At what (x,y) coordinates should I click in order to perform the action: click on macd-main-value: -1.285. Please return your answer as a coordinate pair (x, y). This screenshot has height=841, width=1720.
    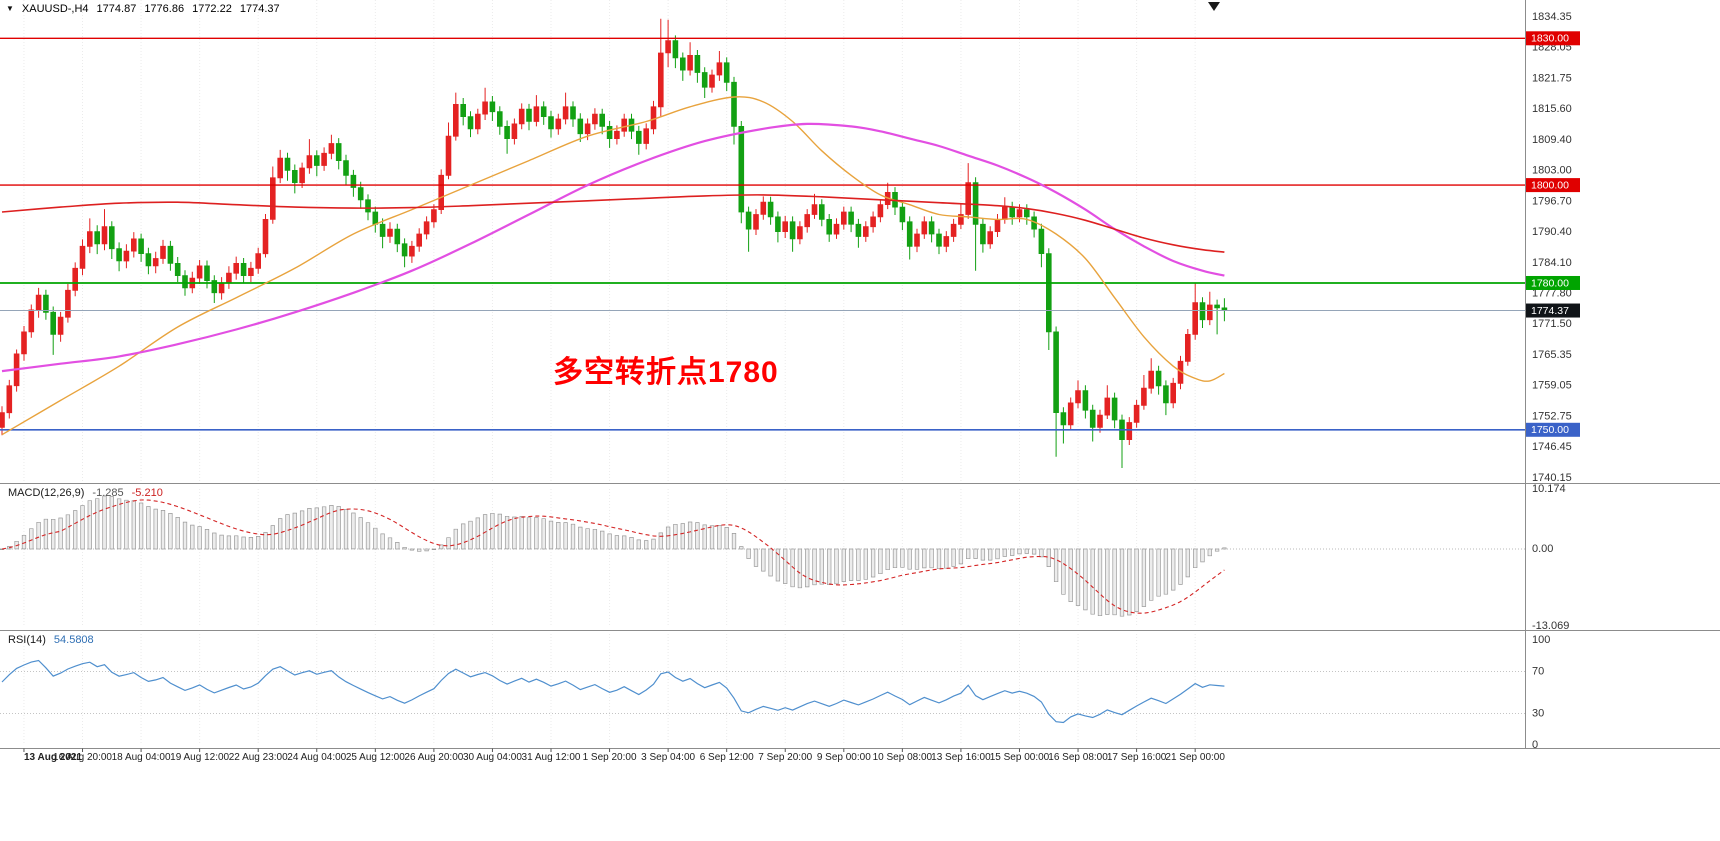
    Looking at the image, I should click on (108, 493).